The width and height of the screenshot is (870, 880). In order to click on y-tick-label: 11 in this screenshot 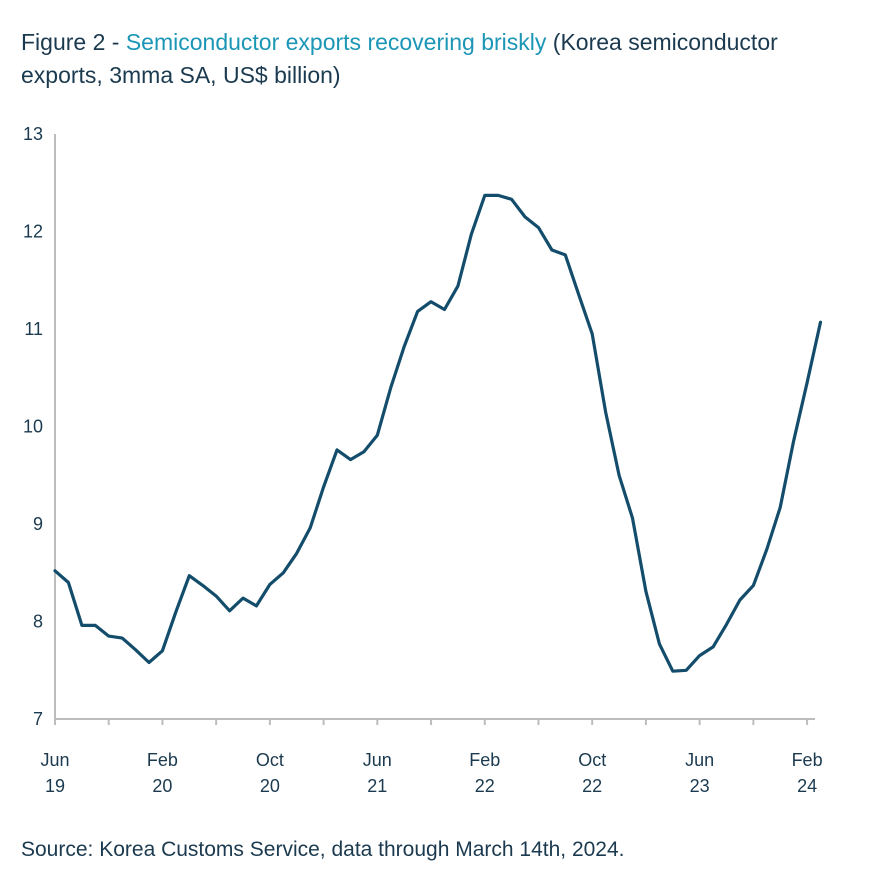, I will do `click(33, 329)`.